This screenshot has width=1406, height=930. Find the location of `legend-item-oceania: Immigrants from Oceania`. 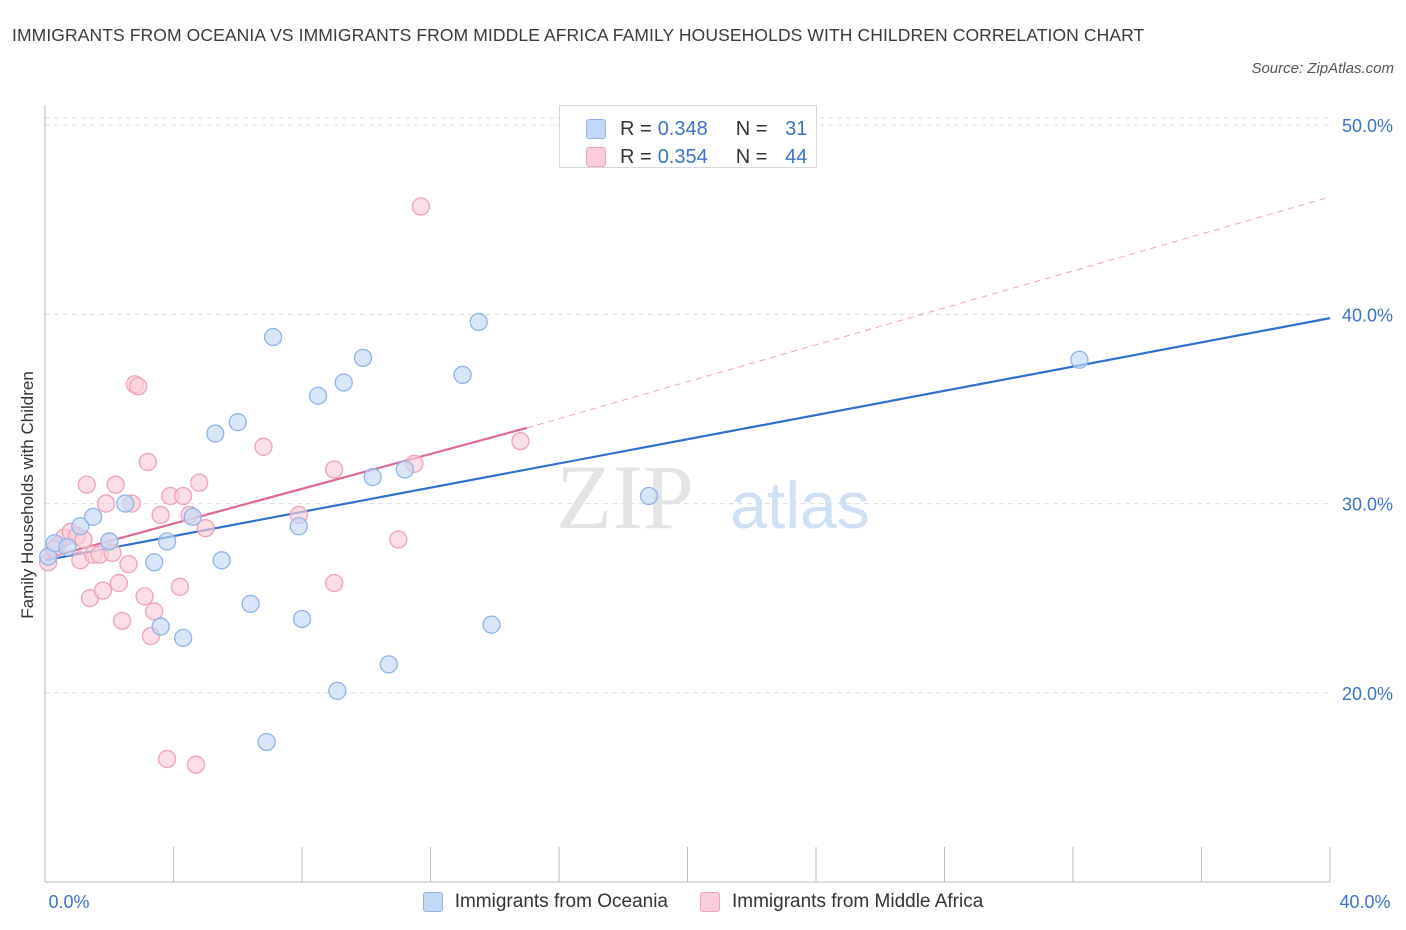

legend-item-oceania: Immigrants from Oceania is located at coordinates (545, 902).